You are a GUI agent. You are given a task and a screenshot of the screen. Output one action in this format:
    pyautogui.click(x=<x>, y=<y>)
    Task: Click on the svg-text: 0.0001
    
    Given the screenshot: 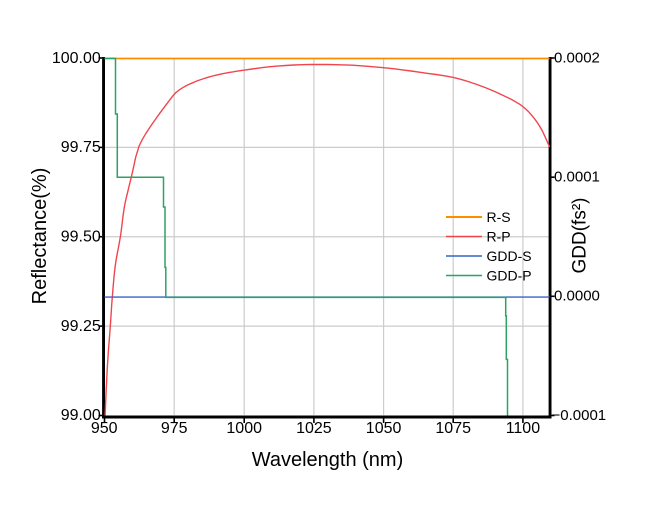 What is the action you would take?
    pyautogui.click(x=577, y=177)
    